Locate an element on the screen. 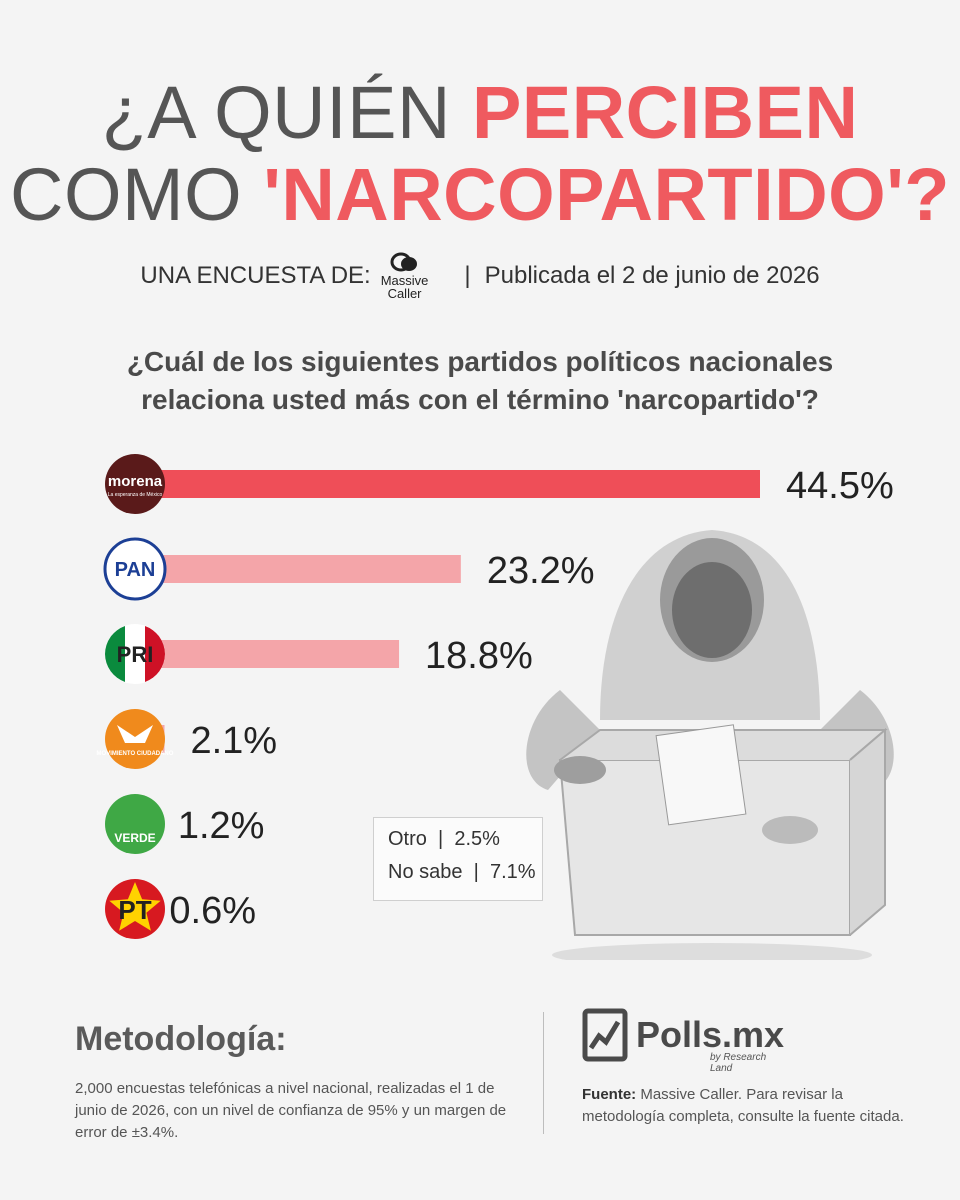  massive-caller-logo: Massive Caller is located at coordinates (404, 276).